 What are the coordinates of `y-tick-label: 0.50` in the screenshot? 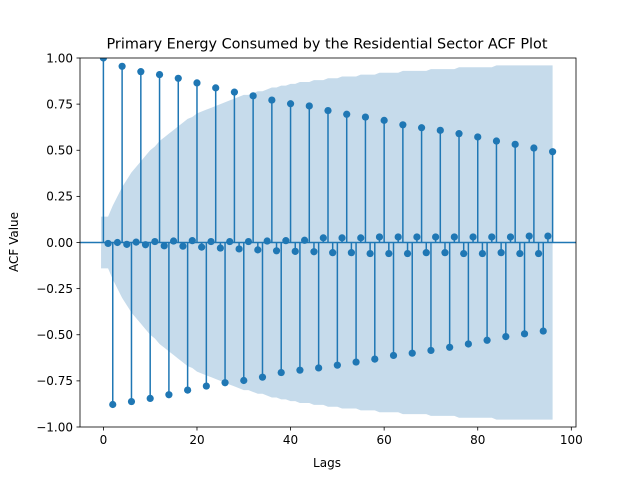 It's located at (59, 151).